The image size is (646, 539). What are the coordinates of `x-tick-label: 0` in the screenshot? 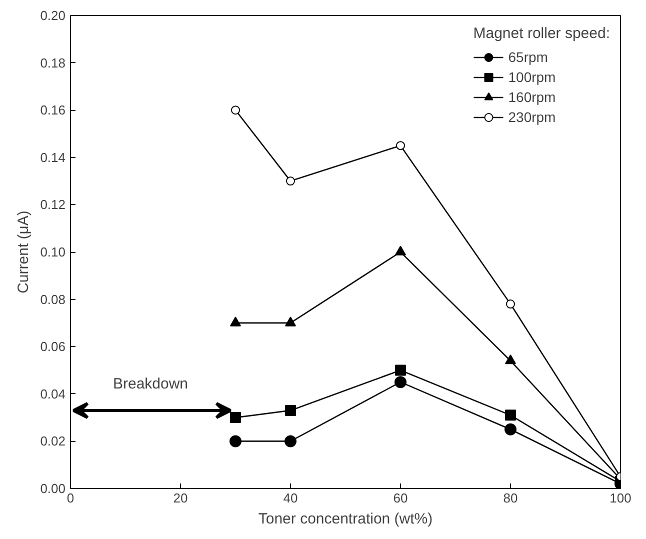 It's located at (70, 498).